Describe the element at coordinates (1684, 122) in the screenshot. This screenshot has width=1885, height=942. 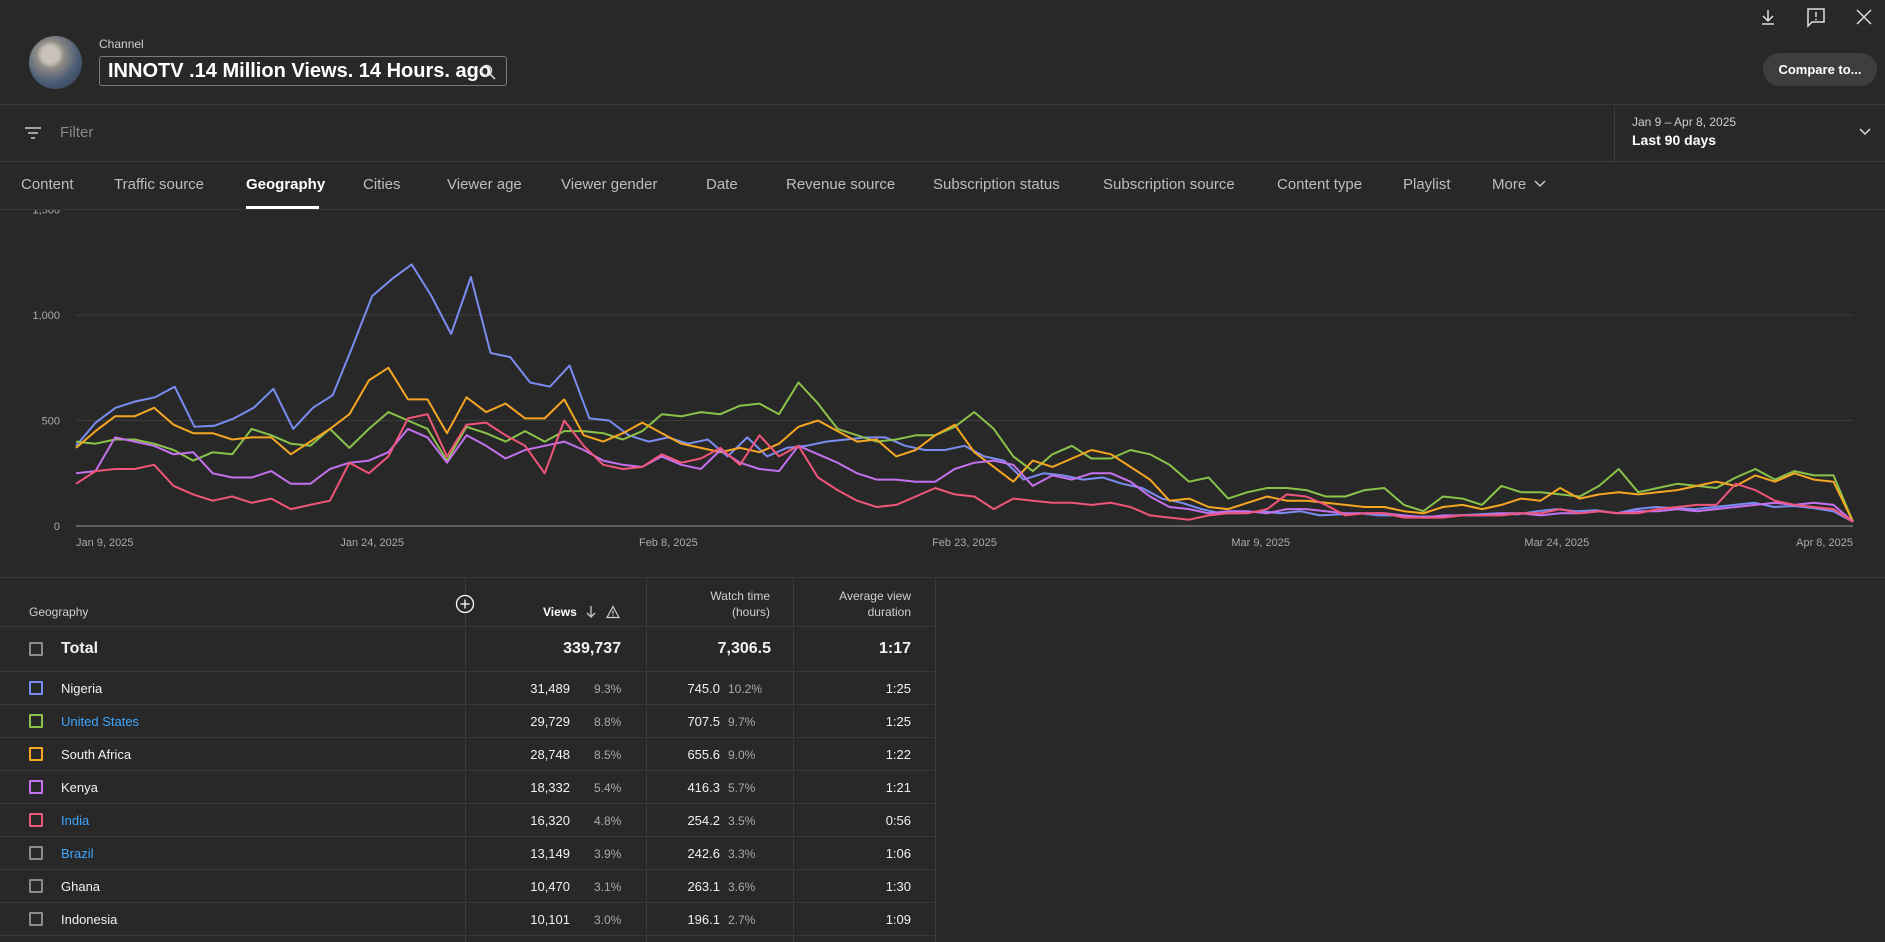
I see `date-range-text: Jan 9 – Apr 8, 2025` at that location.